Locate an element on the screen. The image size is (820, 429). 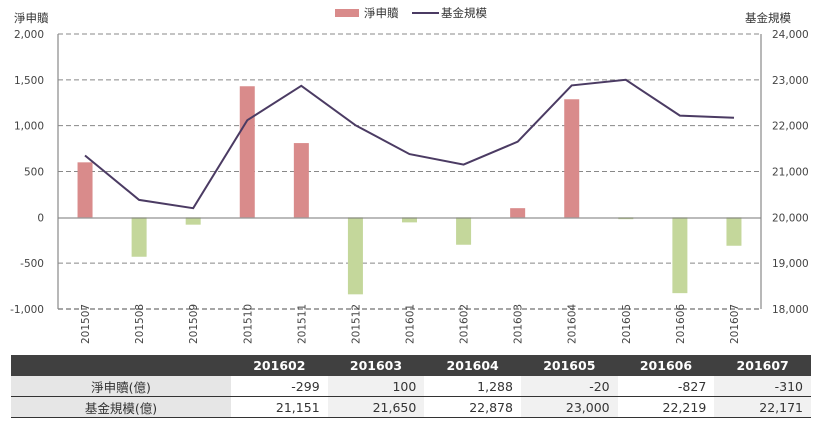
x-tick-label: 201601 is located at coordinates (411, 324).